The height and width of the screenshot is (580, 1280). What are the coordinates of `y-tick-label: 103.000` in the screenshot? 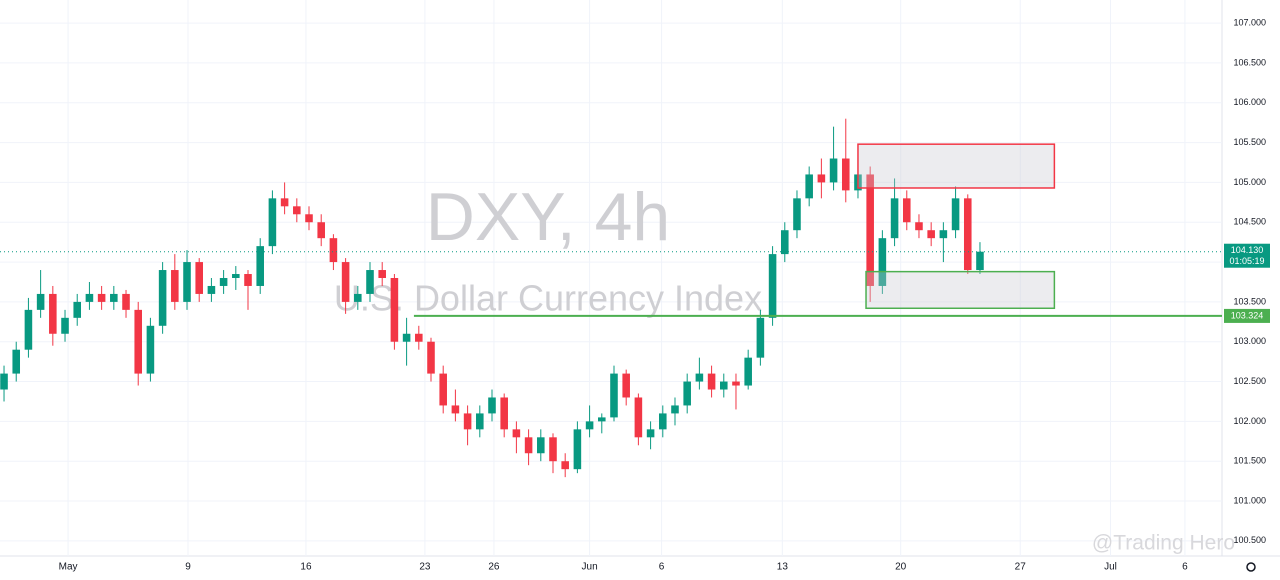 It's located at (1249, 341).